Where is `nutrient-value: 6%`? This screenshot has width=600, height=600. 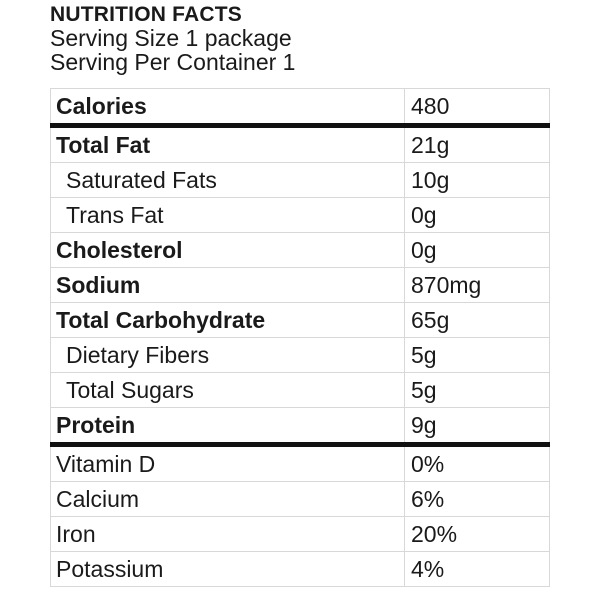
nutrient-value: 6% is located at coordinates (477, 499).